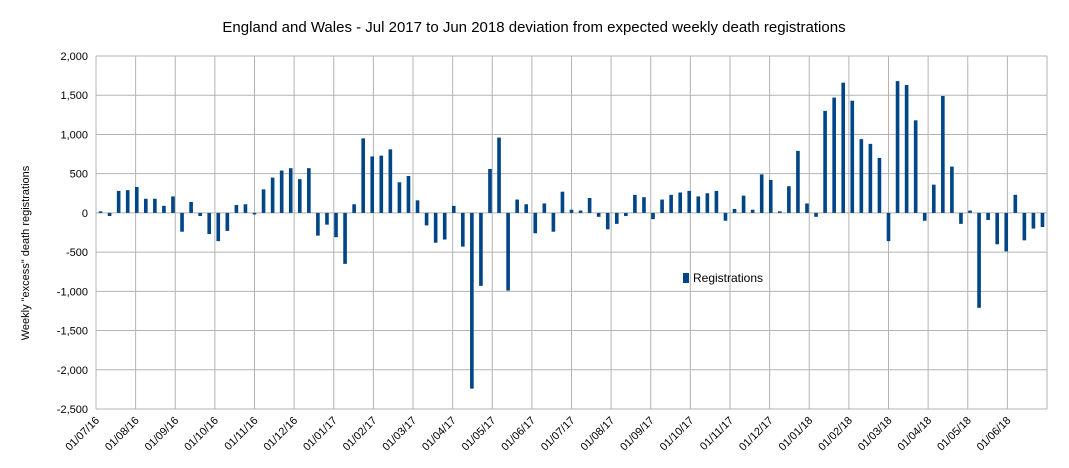 The width and height of the screenshot is (1069, 468). I want to click on legend-swatch, so click(686, 278).